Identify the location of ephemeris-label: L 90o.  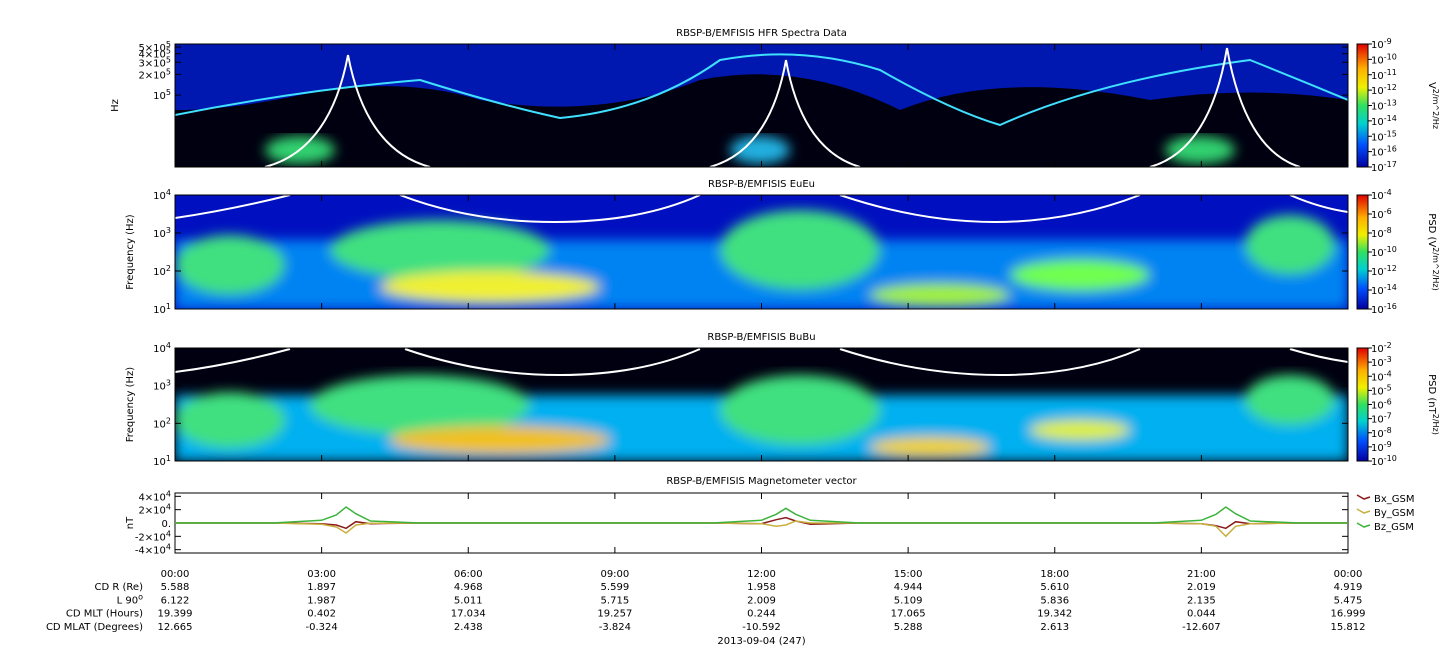
(130, 599).